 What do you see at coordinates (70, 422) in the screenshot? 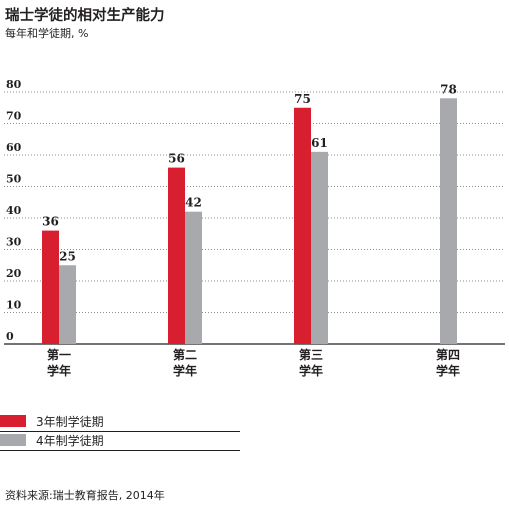
I see `legend-label-series-1: 3年制学徒期` at bounding box center [70, 422].